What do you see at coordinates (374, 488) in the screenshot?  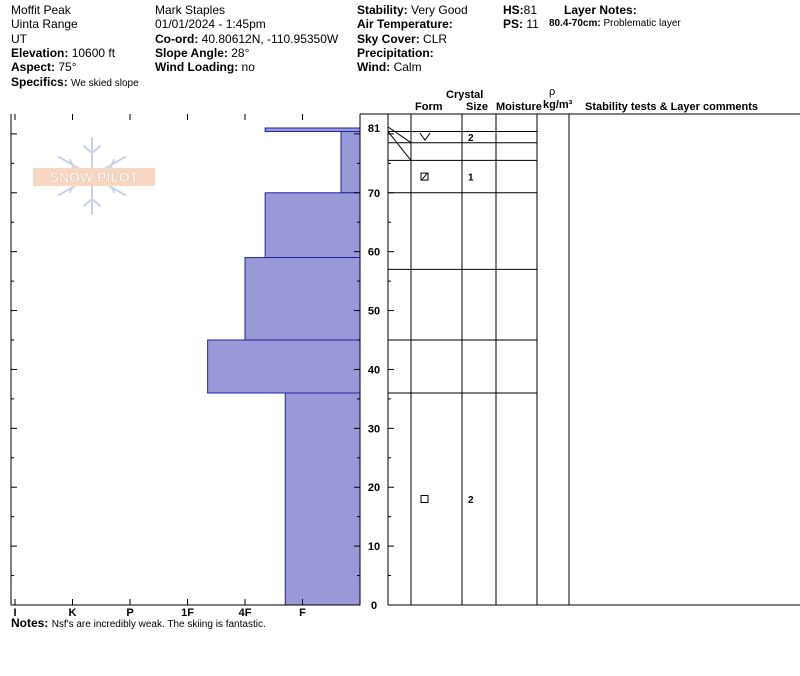 I see `y-tick-label: 20` at bounding box center [374, 488].